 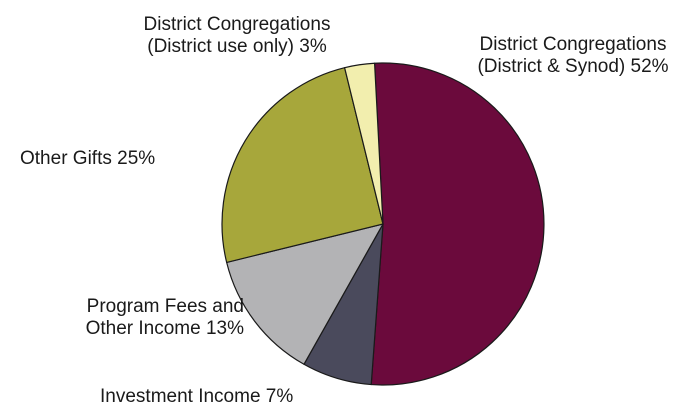 I want to click on label-program-fees: Program Fees and Other Income 13%, so click(x=122, y=318).